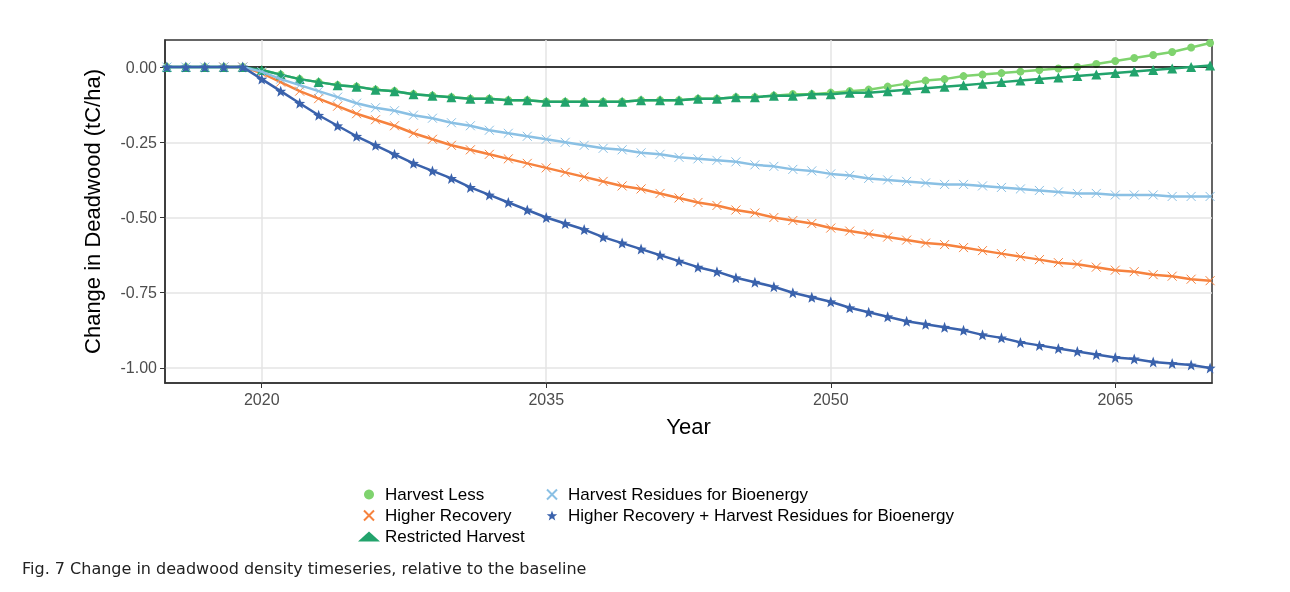 The image size is (1290, 592). Describe the element at coordinates (830, 399) in the screenshot. I see `x-tick-label: 2050` at that location.